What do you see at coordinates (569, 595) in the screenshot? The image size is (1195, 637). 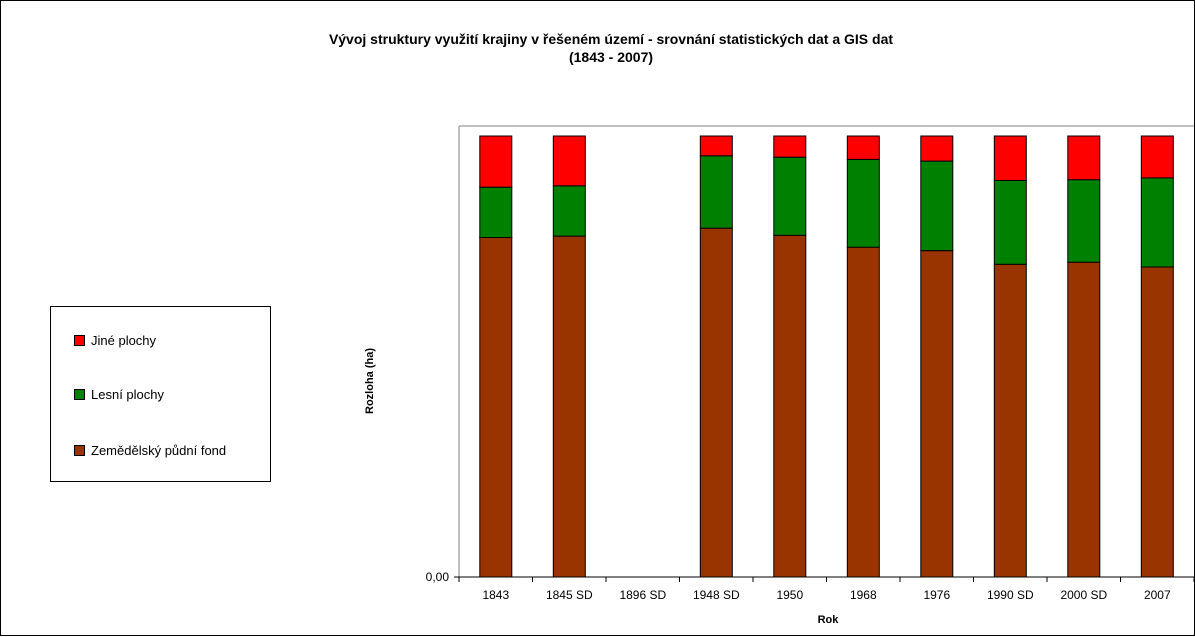 I see `x-tick-label: 1845 SD` at bounding box center [569, 595].